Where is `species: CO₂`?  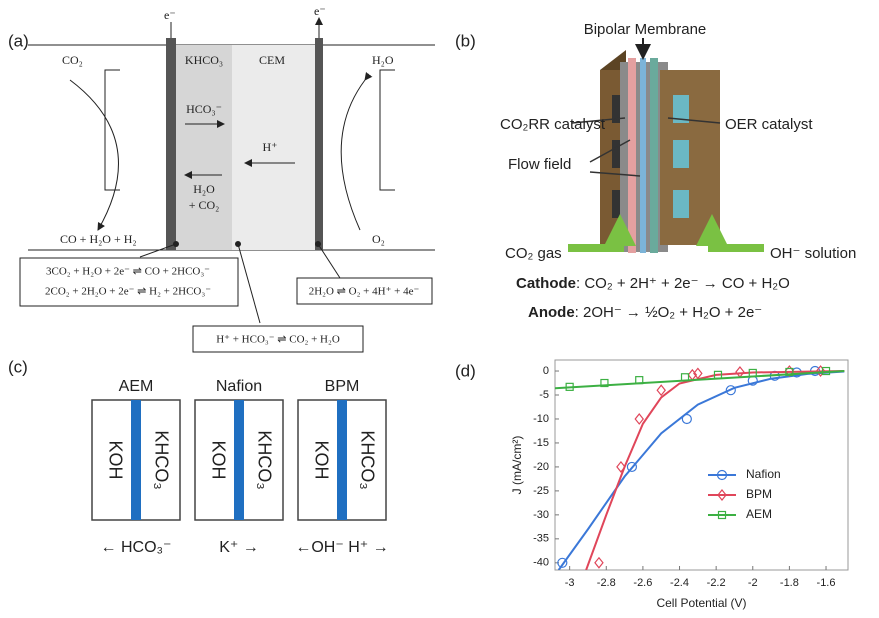
species: CO₂ is located at coordinates (72, 60).